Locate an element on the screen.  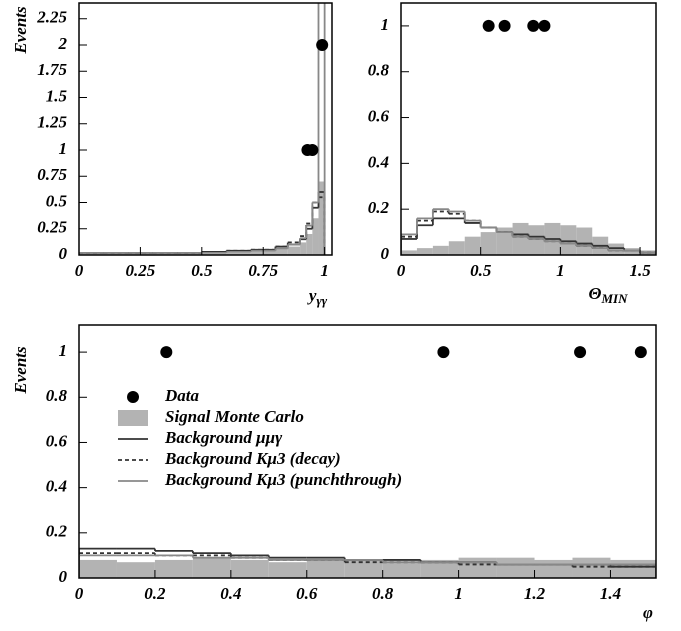
x-tick-label: 1.4 is located at coordinates (610, 593).